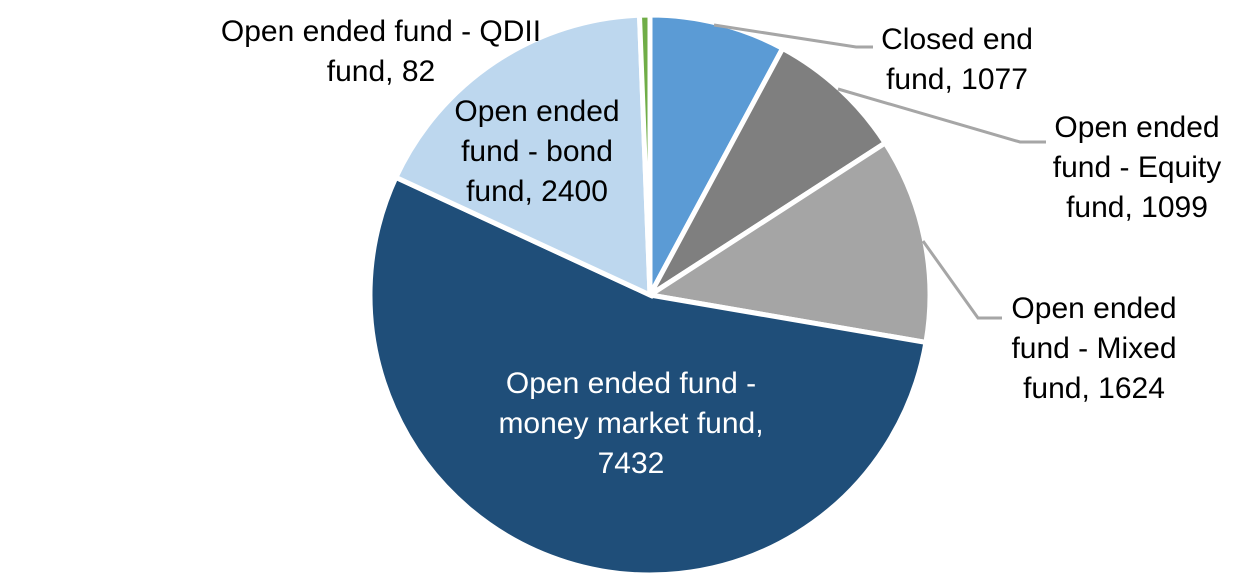 The image size is (1250, 584). What do you see at coordinates (788, 242) in the screenshot?
I see `pie-slice-open-ended-fund-mixed-fund` at bounding box center [788, 242].